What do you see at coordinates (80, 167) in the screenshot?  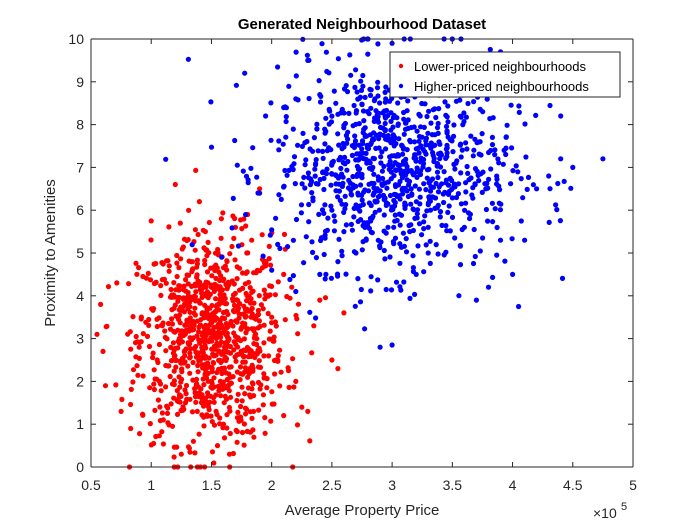 I see `y-tick-label: 7` at bounding box center [80, 167].